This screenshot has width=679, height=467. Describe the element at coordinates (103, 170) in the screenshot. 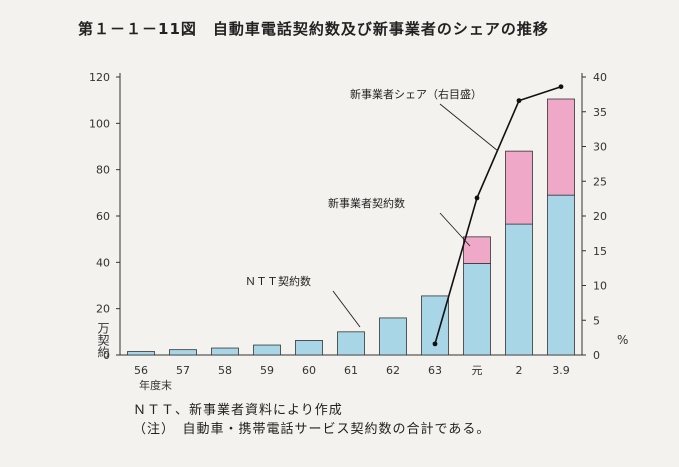

I see `y-tick-label: 80` at that location.